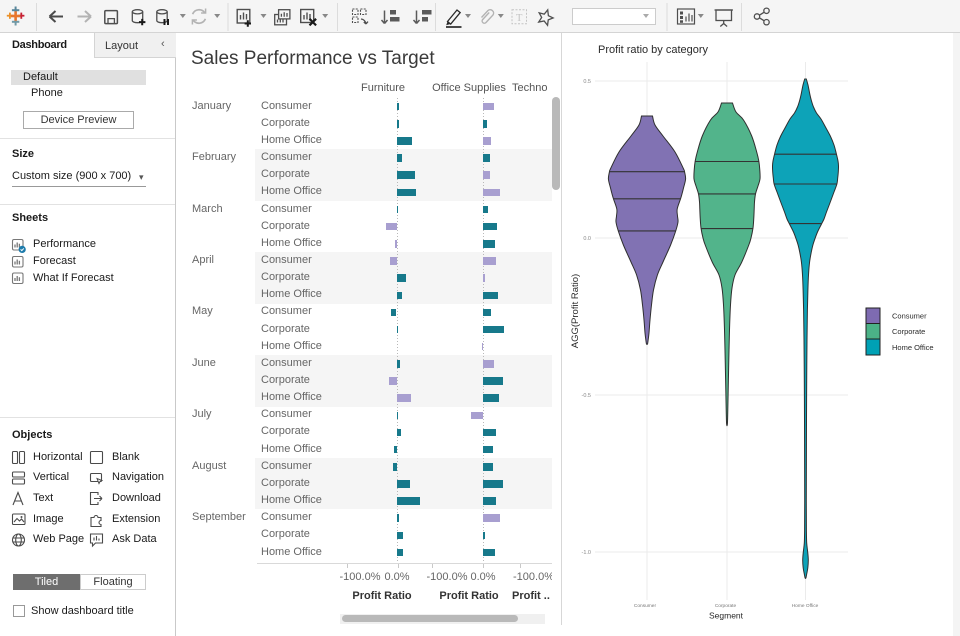  Describe the element at coordinates (587, 82) in the screenshot. I see `svg-text: 0.5` at that location.